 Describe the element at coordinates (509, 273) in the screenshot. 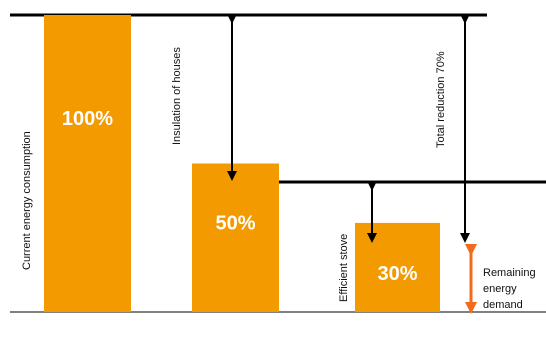

I see `remaining-demand-line: Remaining` at that location.